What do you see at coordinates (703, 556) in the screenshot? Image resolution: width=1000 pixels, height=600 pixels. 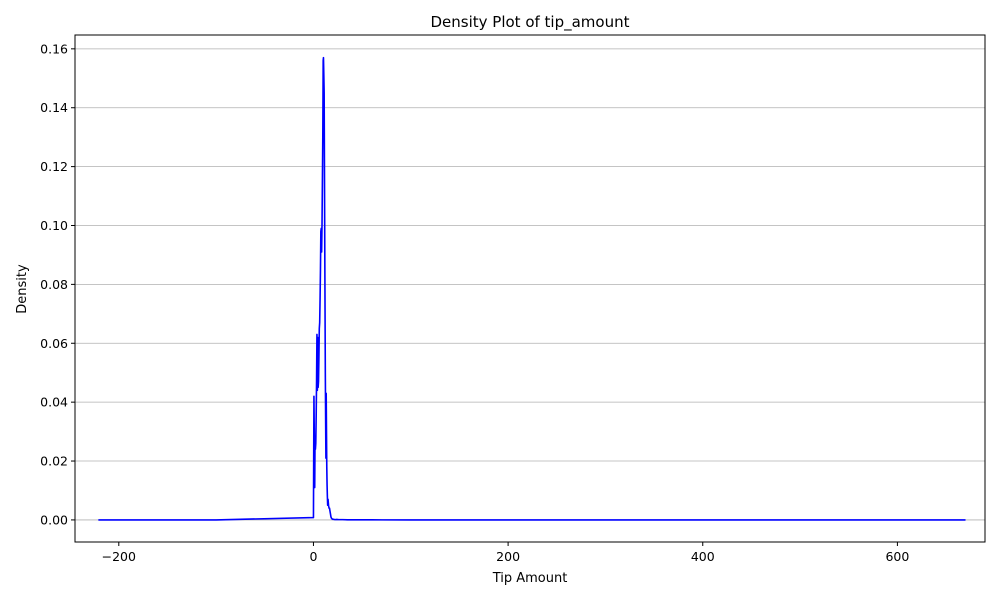 I see `x-tick-label: 400` at bounding box center [703, 556].